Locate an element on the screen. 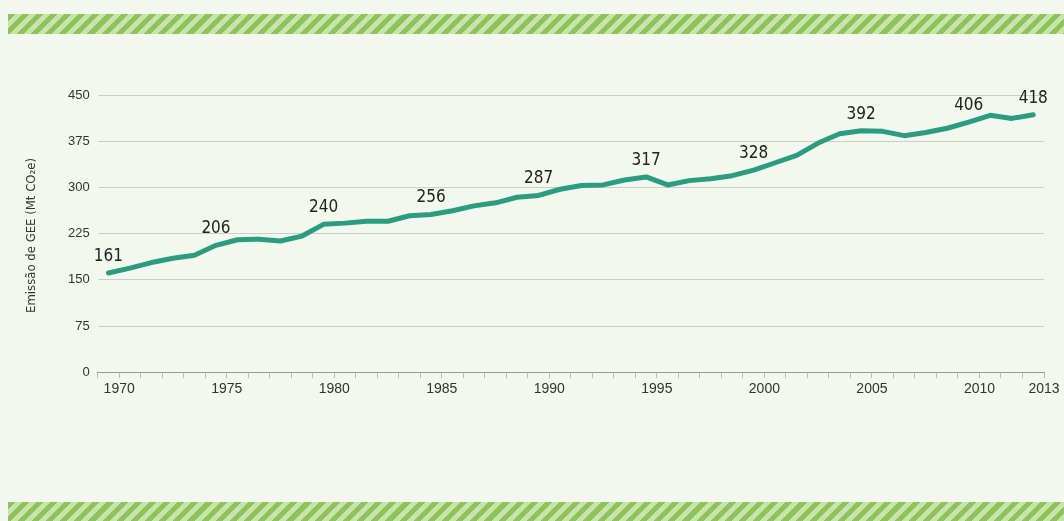 The height and width of the screenshot is (521, 1064). data-label: 161 is located at coordinates (108, 254).